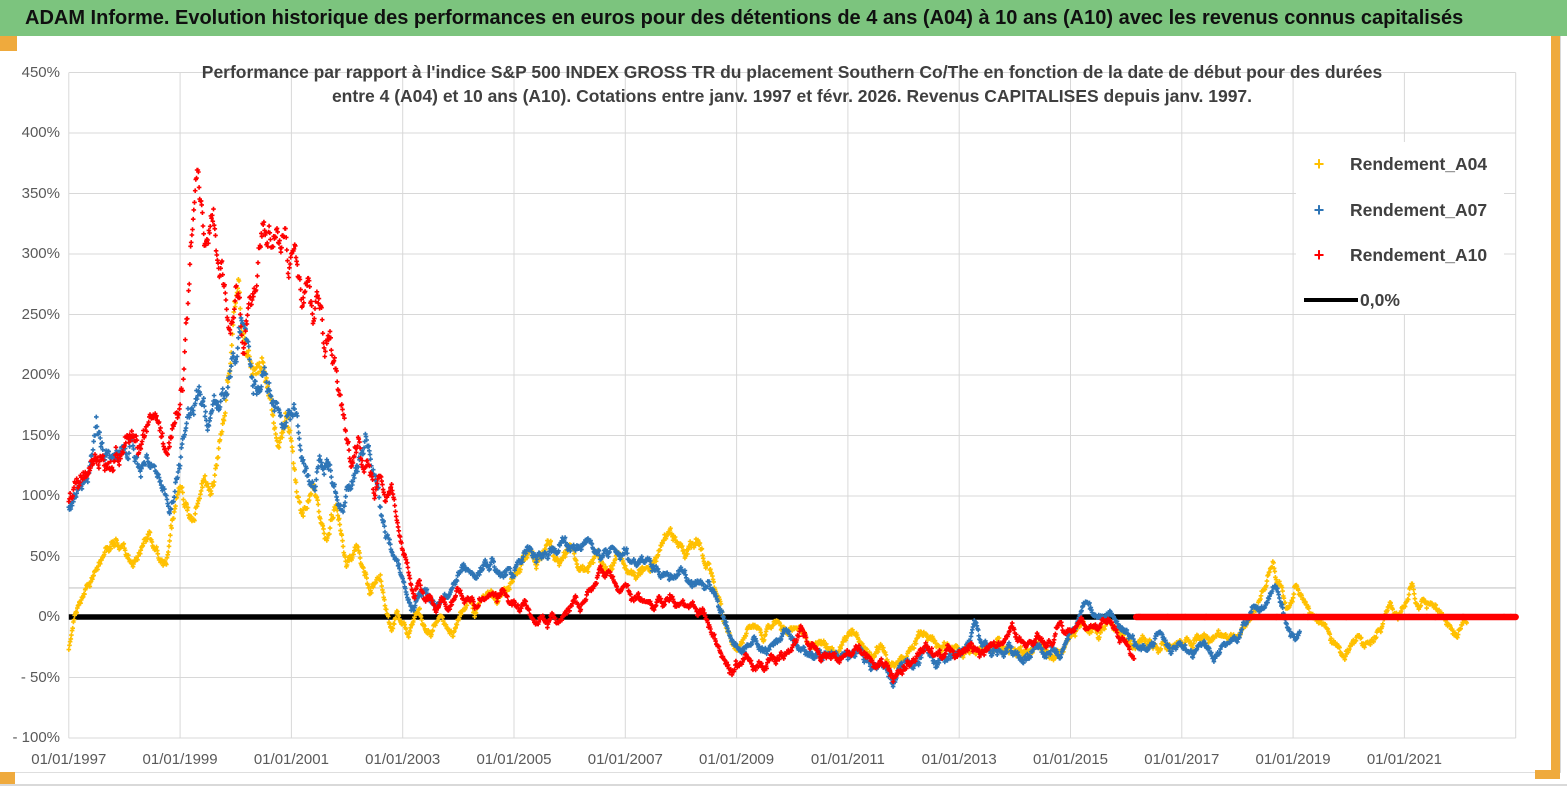  I want to click on legend-item-rendement-a04: + Rendement_A04, so click(1395, 164).